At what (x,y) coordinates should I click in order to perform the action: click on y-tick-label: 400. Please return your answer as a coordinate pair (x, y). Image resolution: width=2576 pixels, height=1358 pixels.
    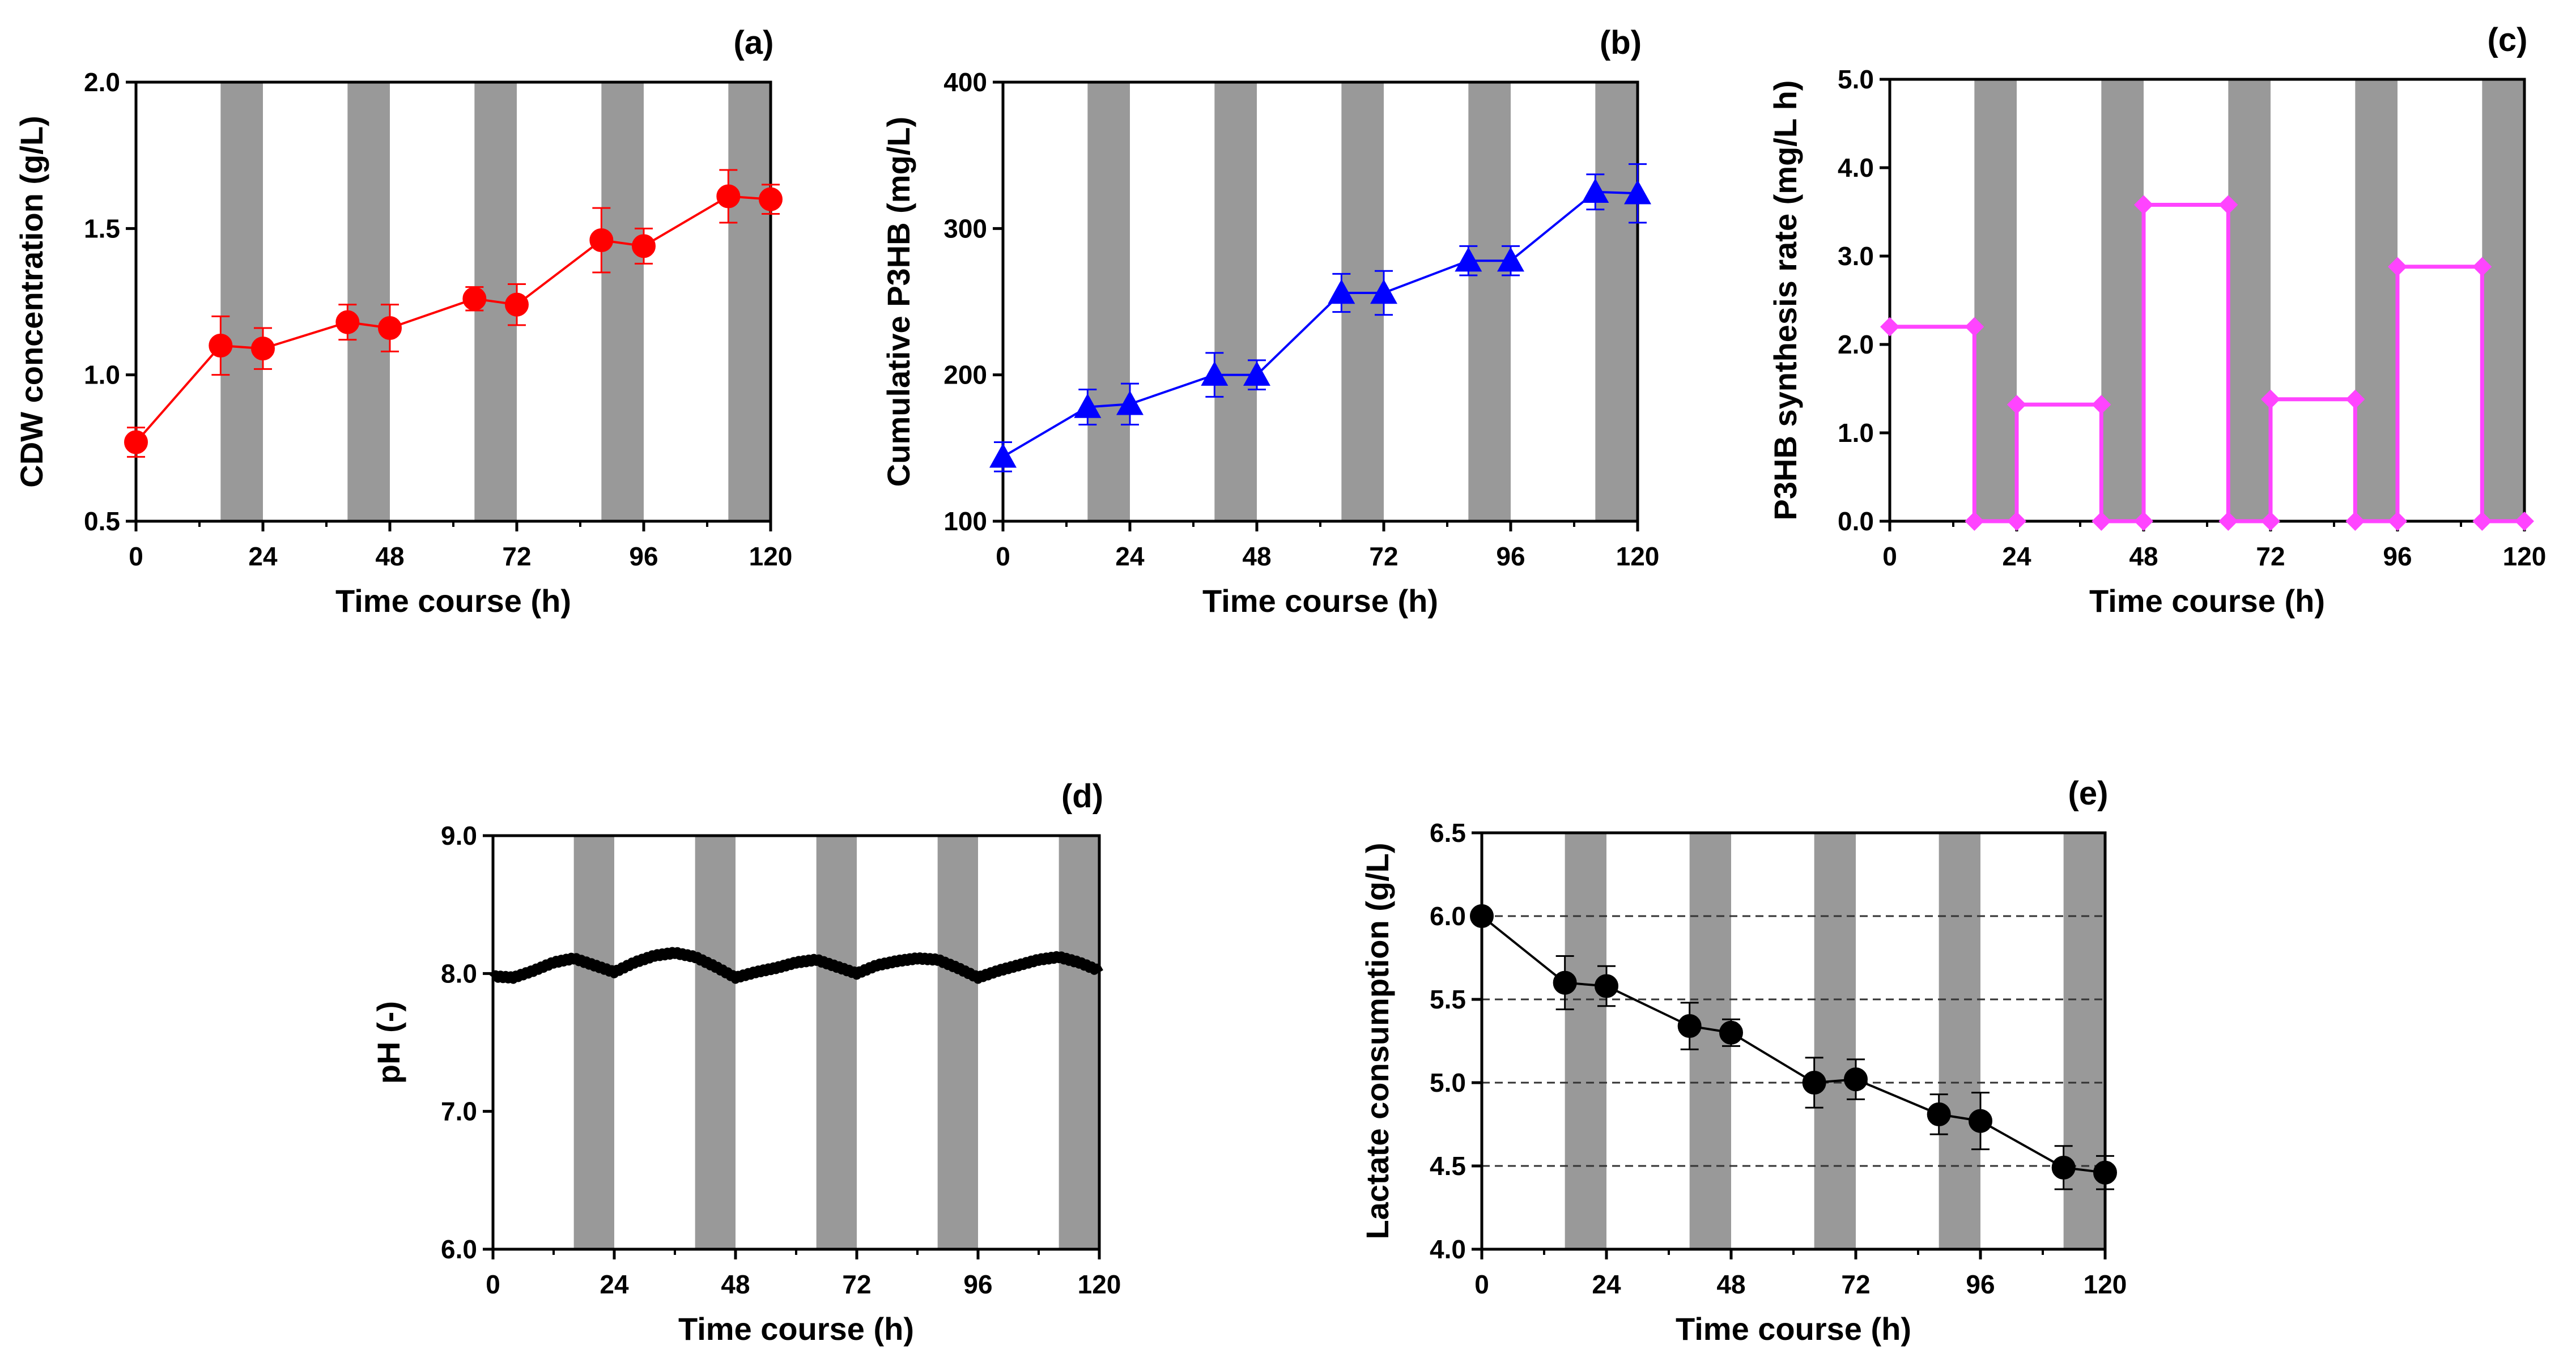
    Looking at the image, I should click on (965, 82).